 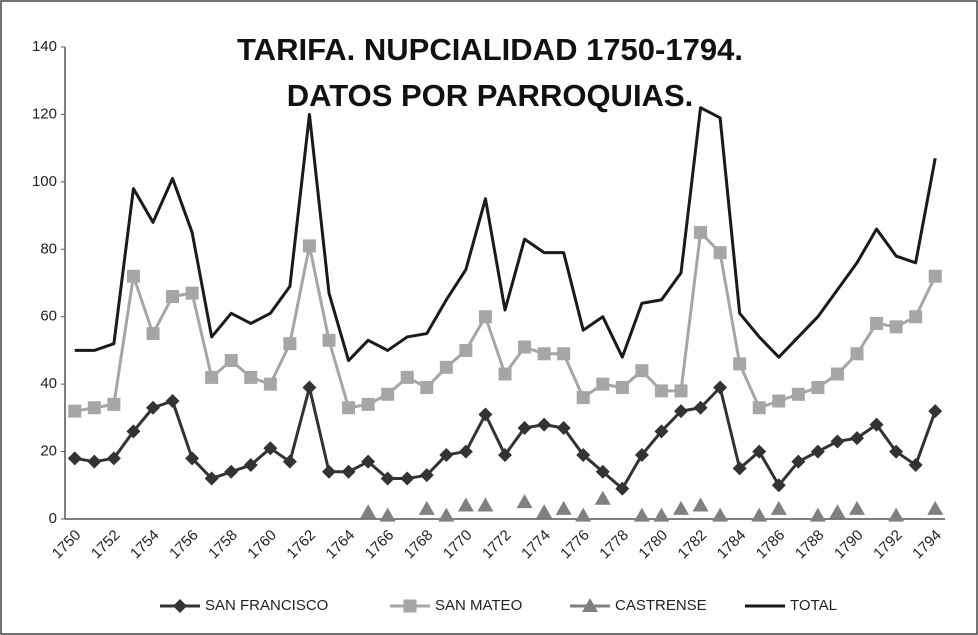 I want to click on y-tick-label: 140, so click(x=44, y=46).